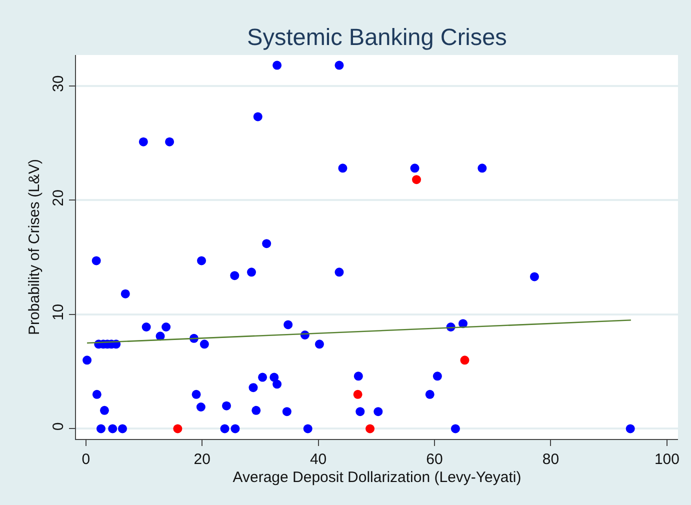 The width and height of the screenshot is (691, 505). What do you see at coordinates (551, 459) in the screenshot?
I see `x-tick-label: 80` at bounding box center [551, 459].